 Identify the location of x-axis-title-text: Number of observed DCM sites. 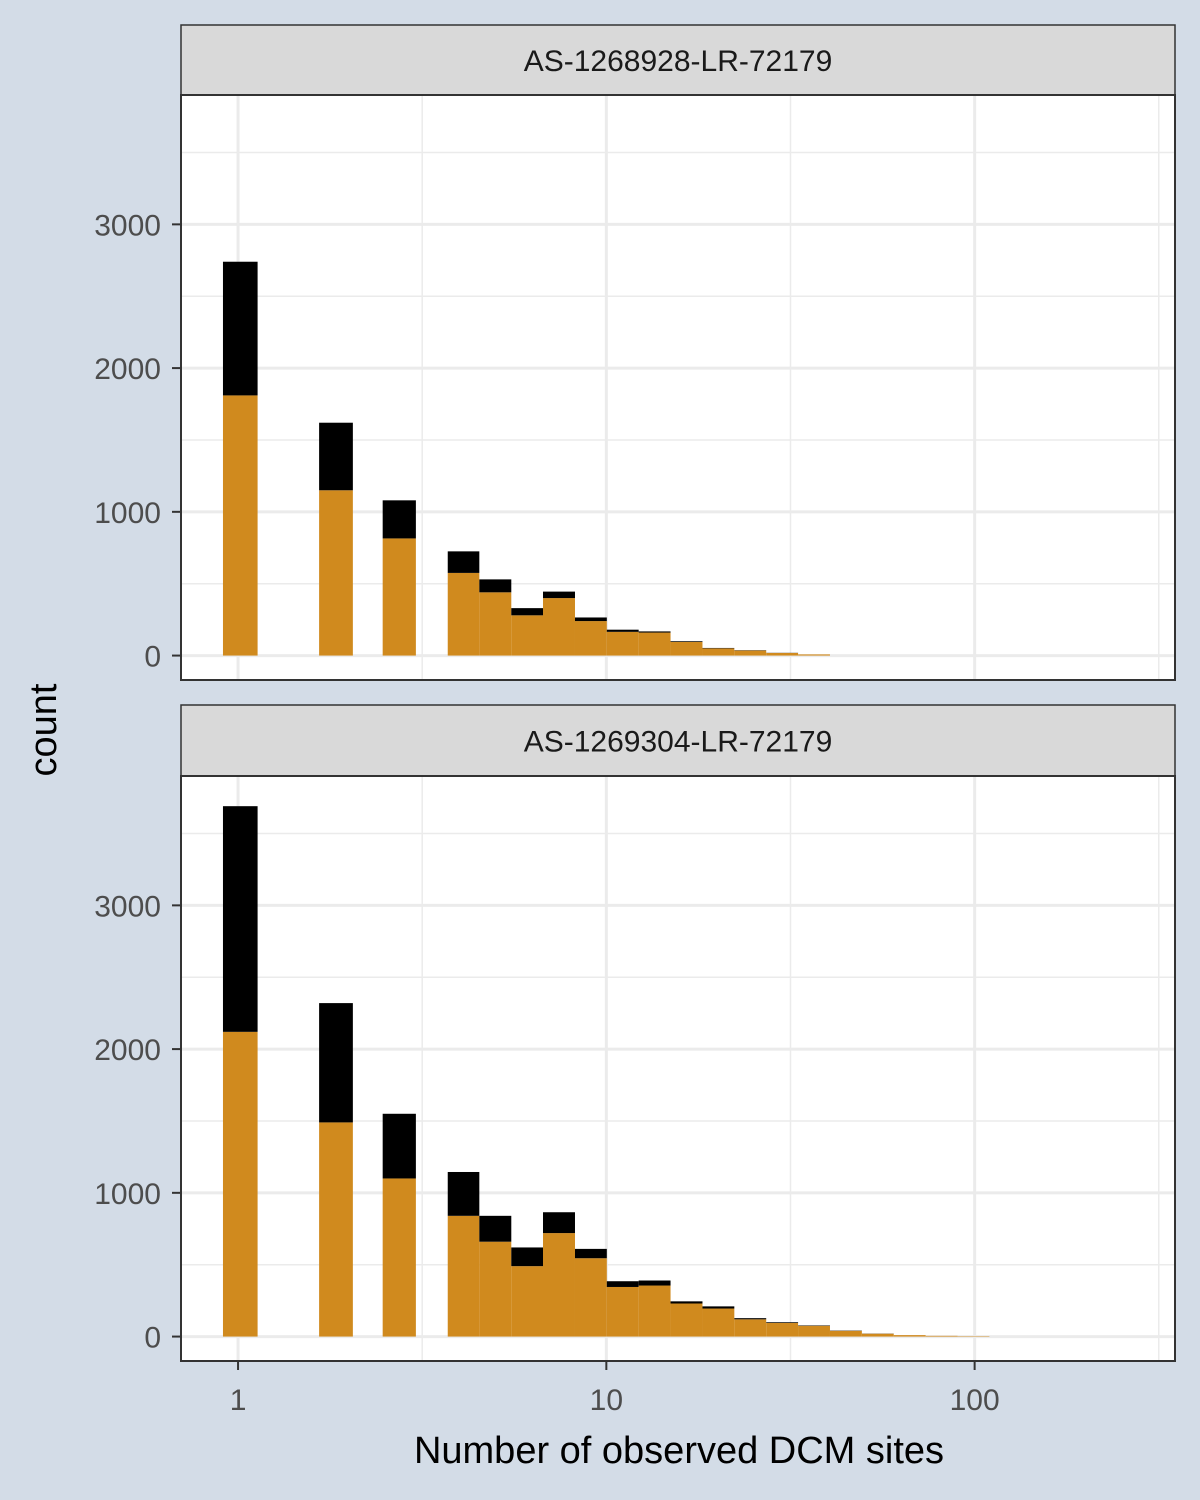
(679, 1451).